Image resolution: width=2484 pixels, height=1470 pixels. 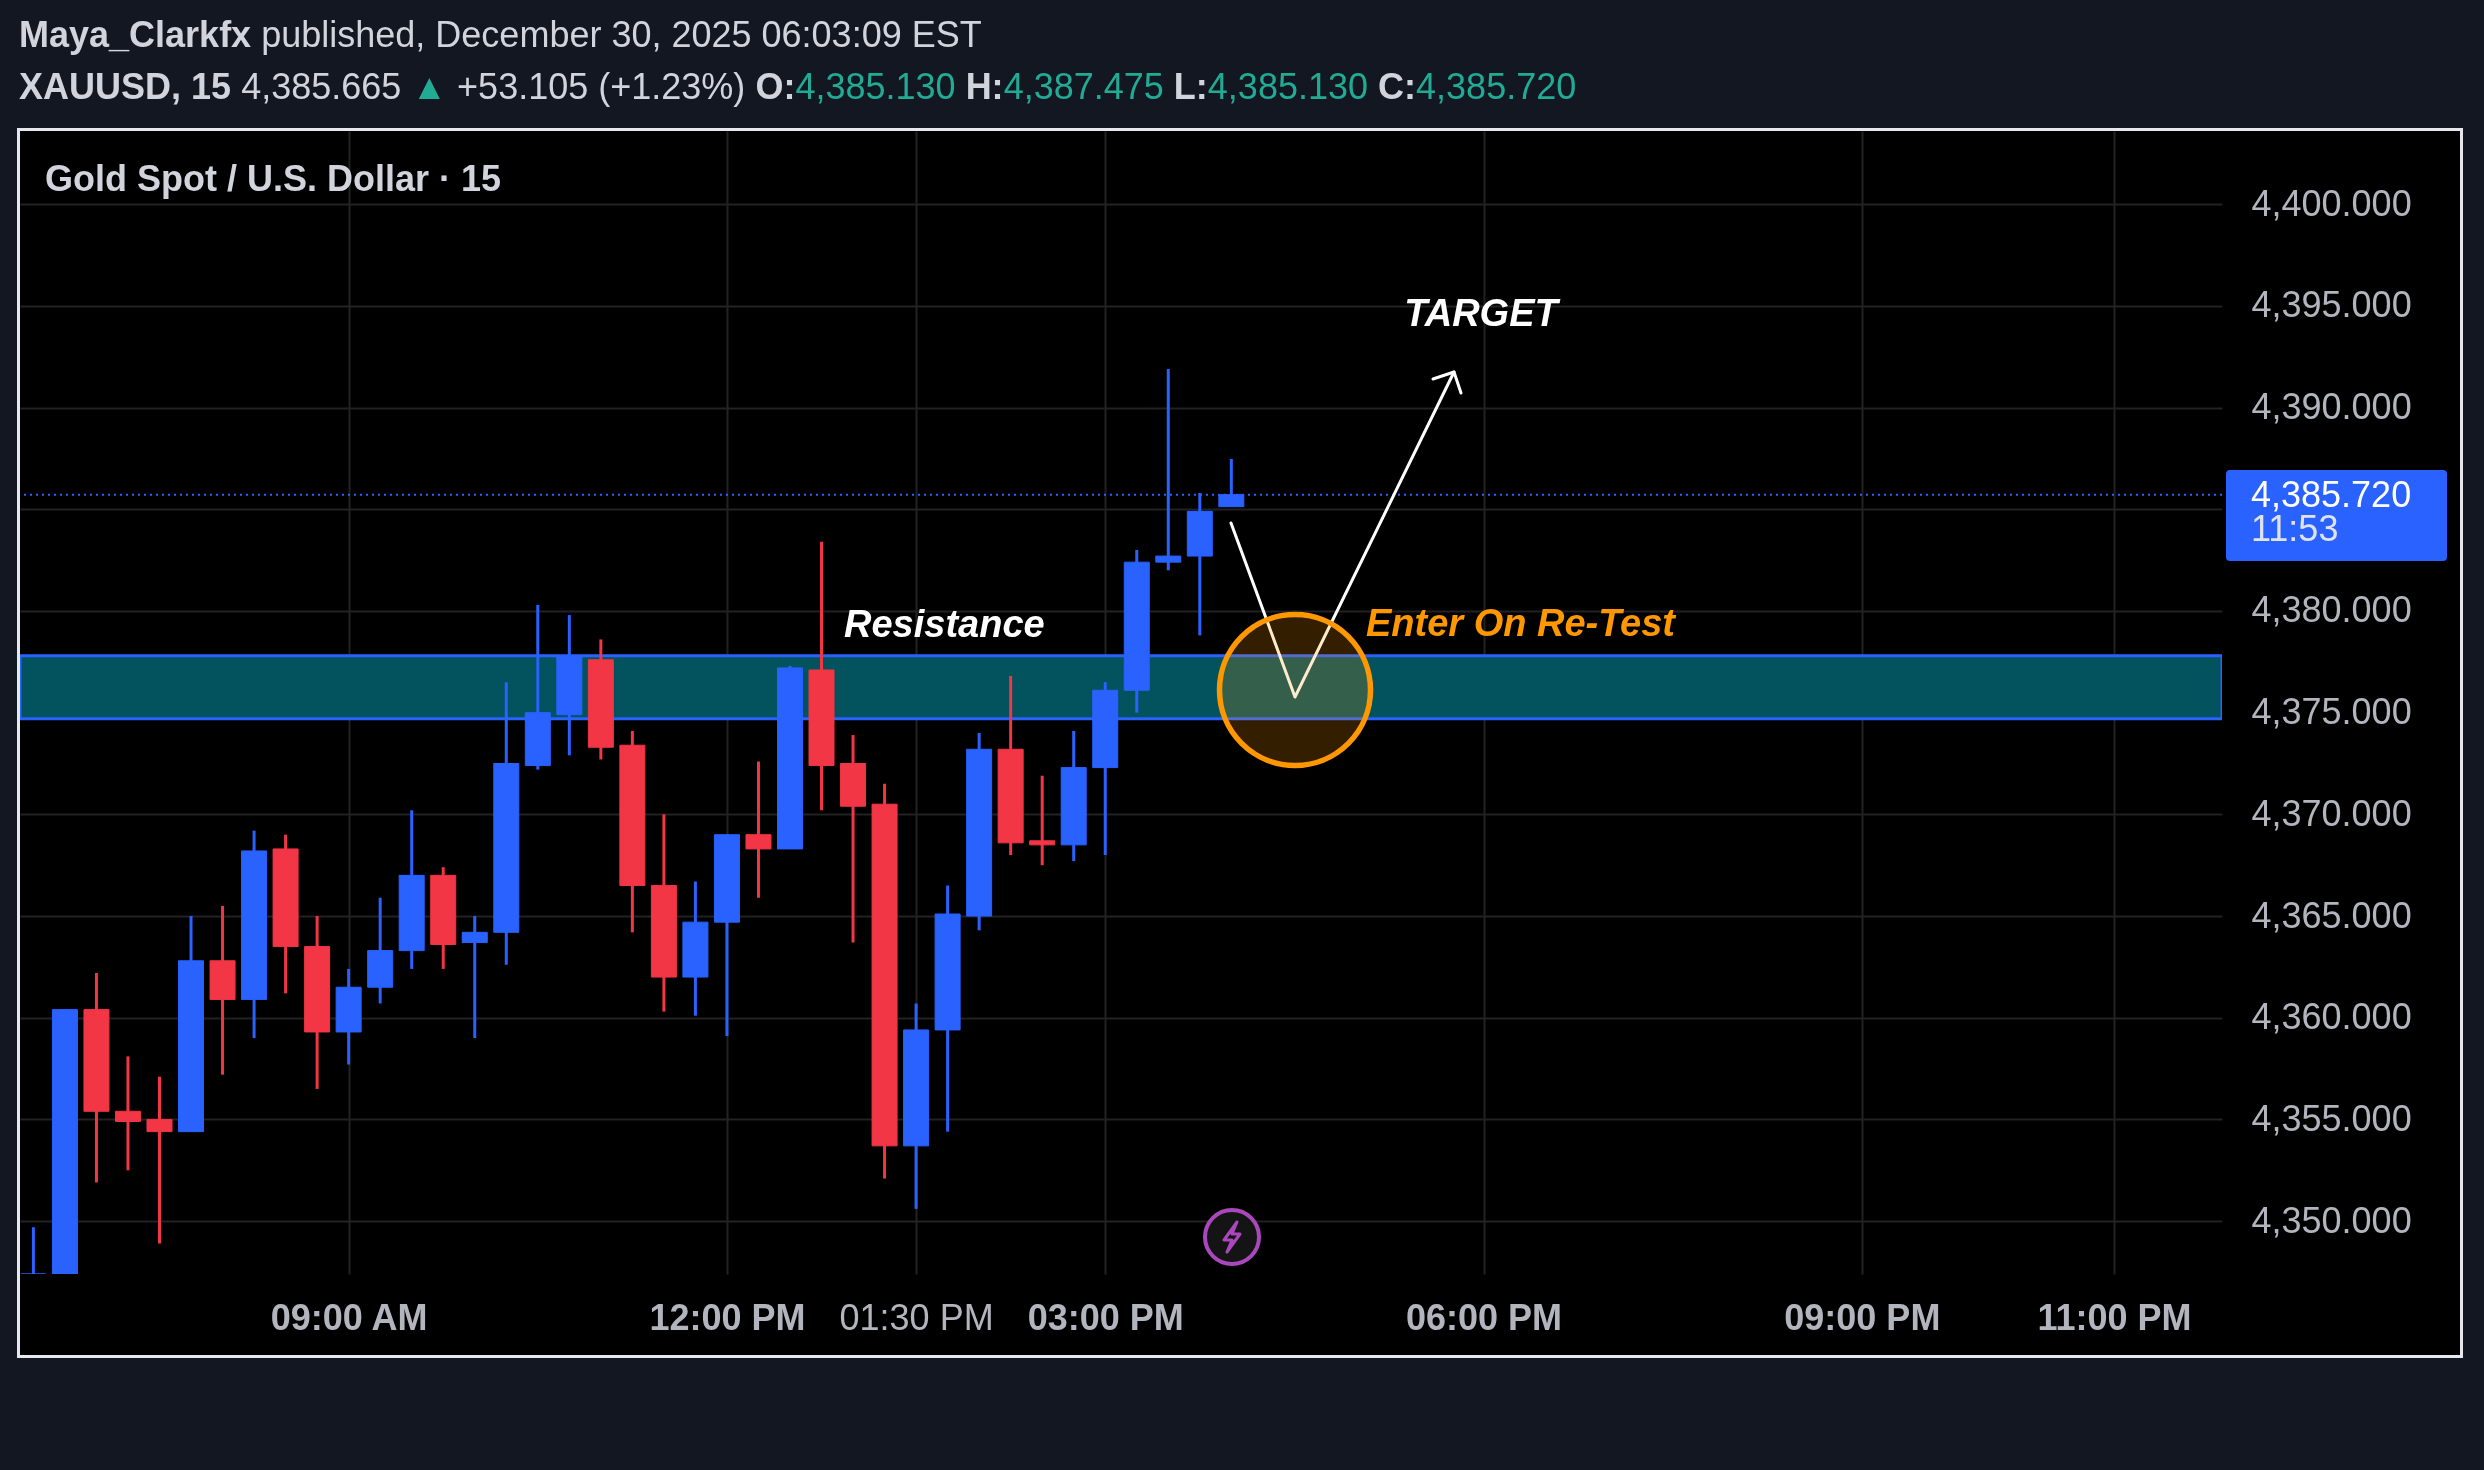 I want to click on text: 4,385.665, so click(x=321, y=86).